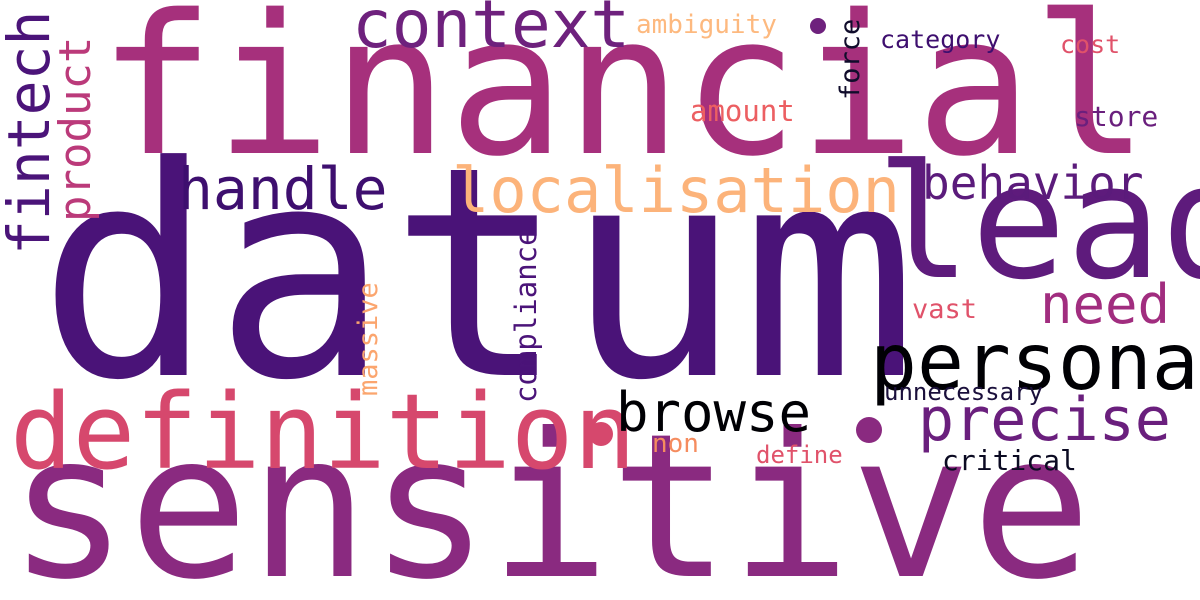 The width and height of the screenshot is (1200, 600). What do you see at coordinates (75, 129) in the screenshot?
I see `word-product: product` at bounding box center [75, 129].